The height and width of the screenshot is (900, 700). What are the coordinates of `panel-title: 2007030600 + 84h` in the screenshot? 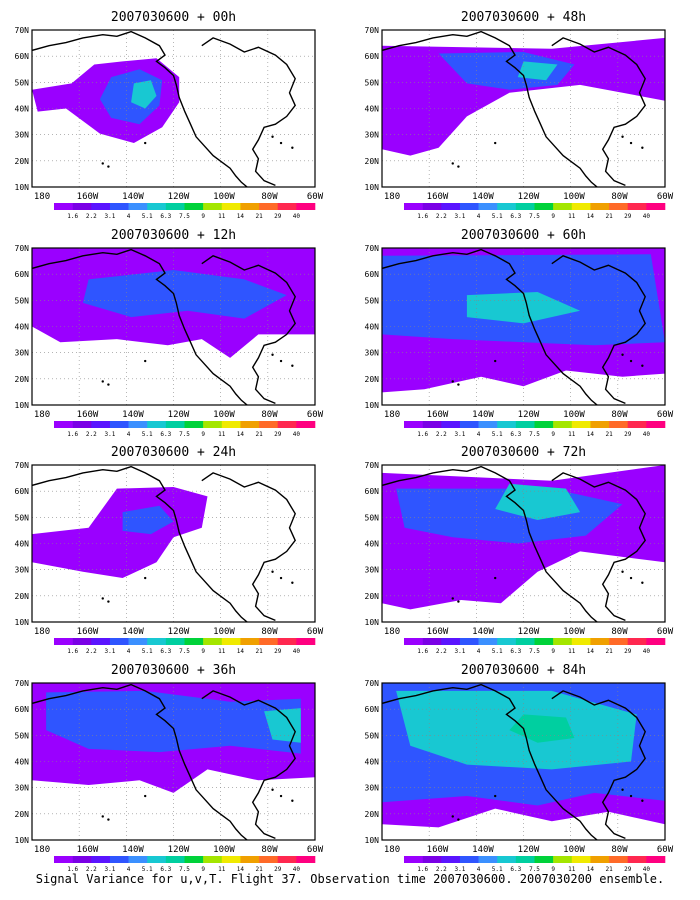 It's located at (523, 670).